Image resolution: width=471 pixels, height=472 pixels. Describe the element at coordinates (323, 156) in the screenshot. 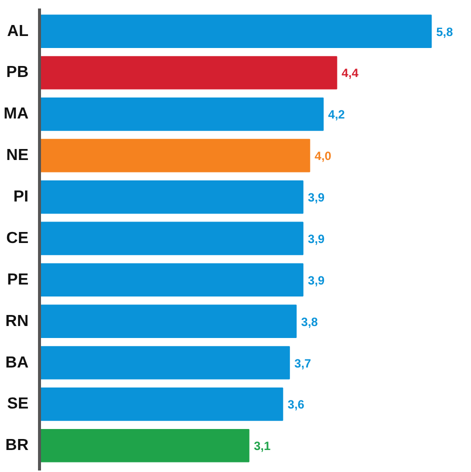

I see `data-label: 4,0` at that location.